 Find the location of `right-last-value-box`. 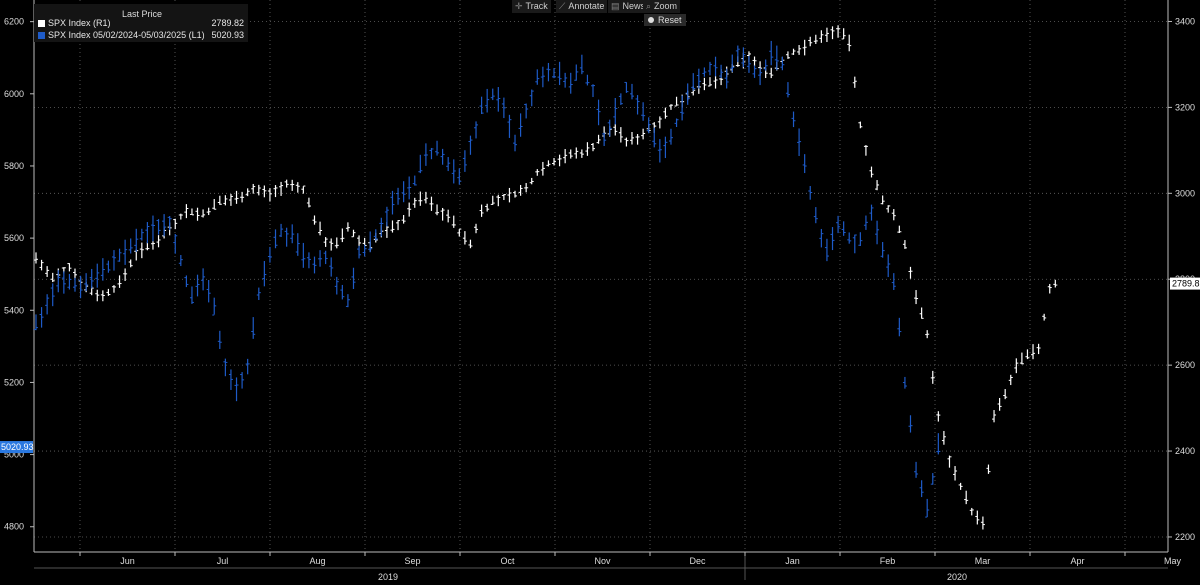

right-last-value-box is located at coordinates (1185, 283).